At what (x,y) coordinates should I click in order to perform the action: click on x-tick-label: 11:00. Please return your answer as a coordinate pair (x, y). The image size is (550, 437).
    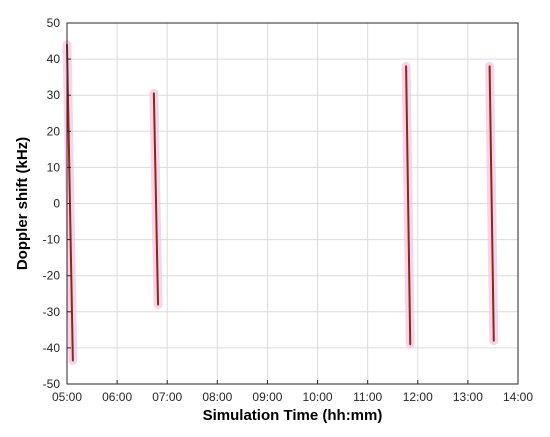
    Looking at the image, I should click on (367, 397).